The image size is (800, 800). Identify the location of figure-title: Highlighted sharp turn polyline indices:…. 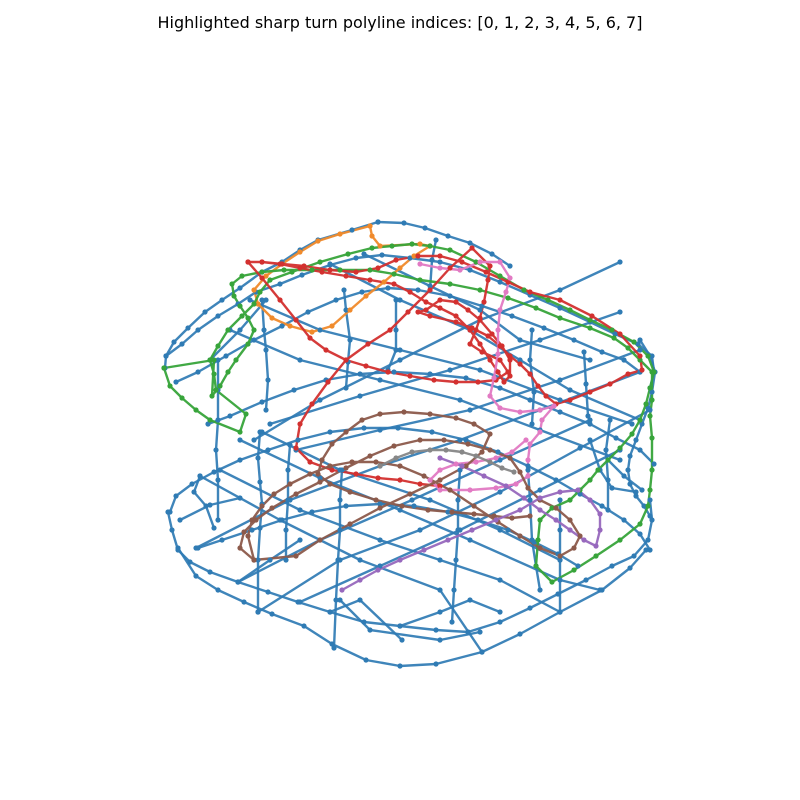
(400, 22).